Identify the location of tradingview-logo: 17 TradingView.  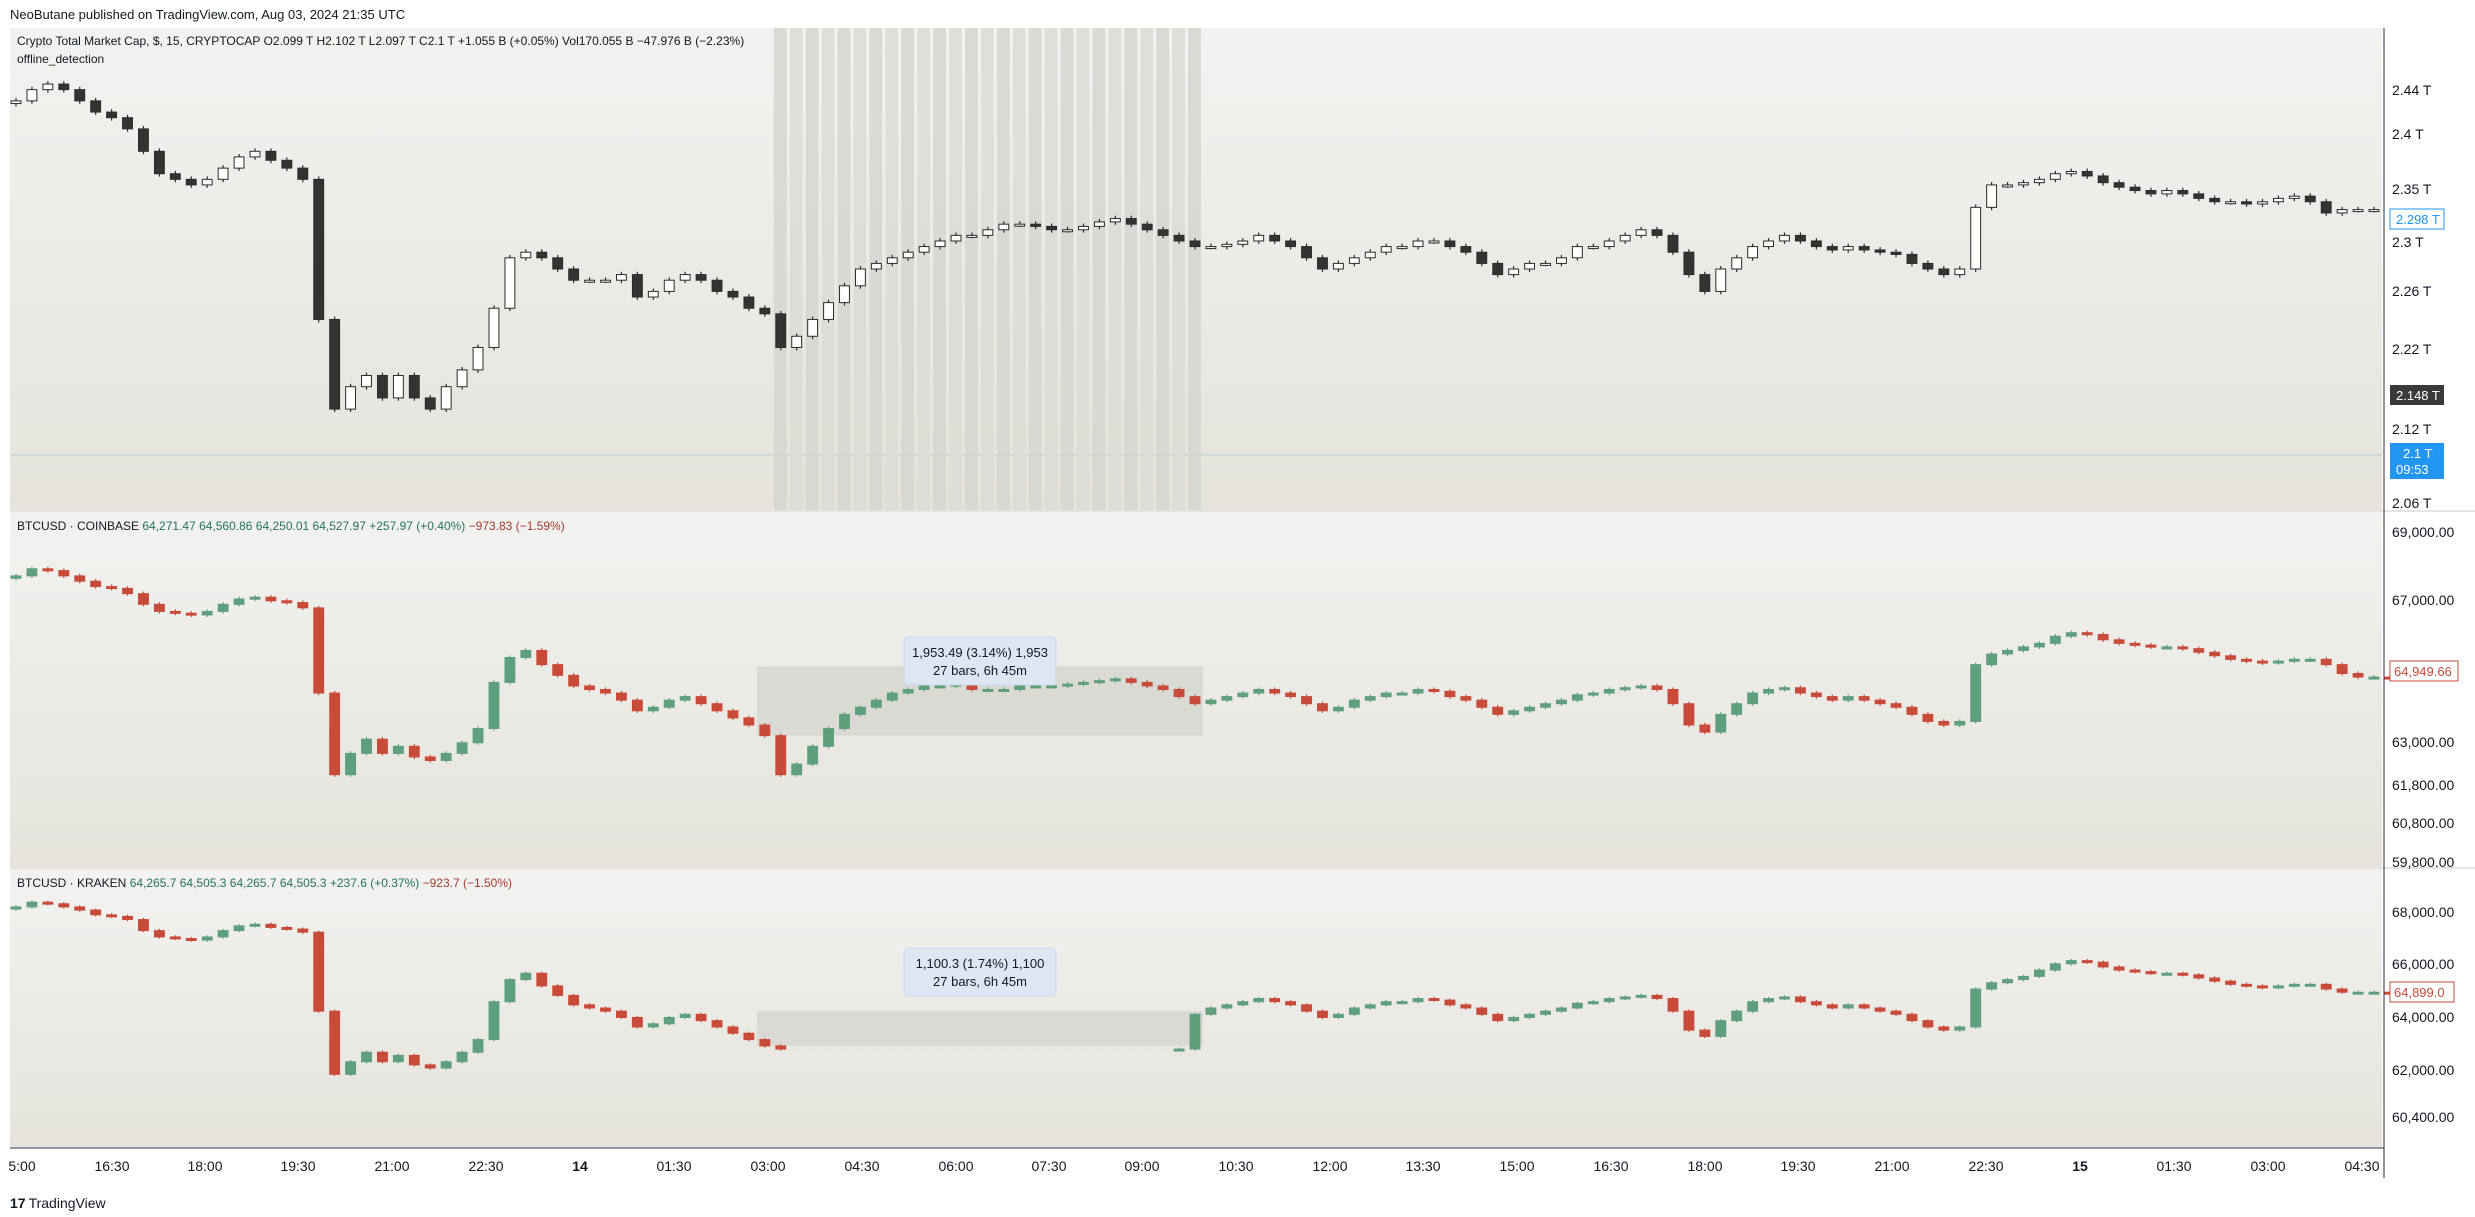
(58, 1203).